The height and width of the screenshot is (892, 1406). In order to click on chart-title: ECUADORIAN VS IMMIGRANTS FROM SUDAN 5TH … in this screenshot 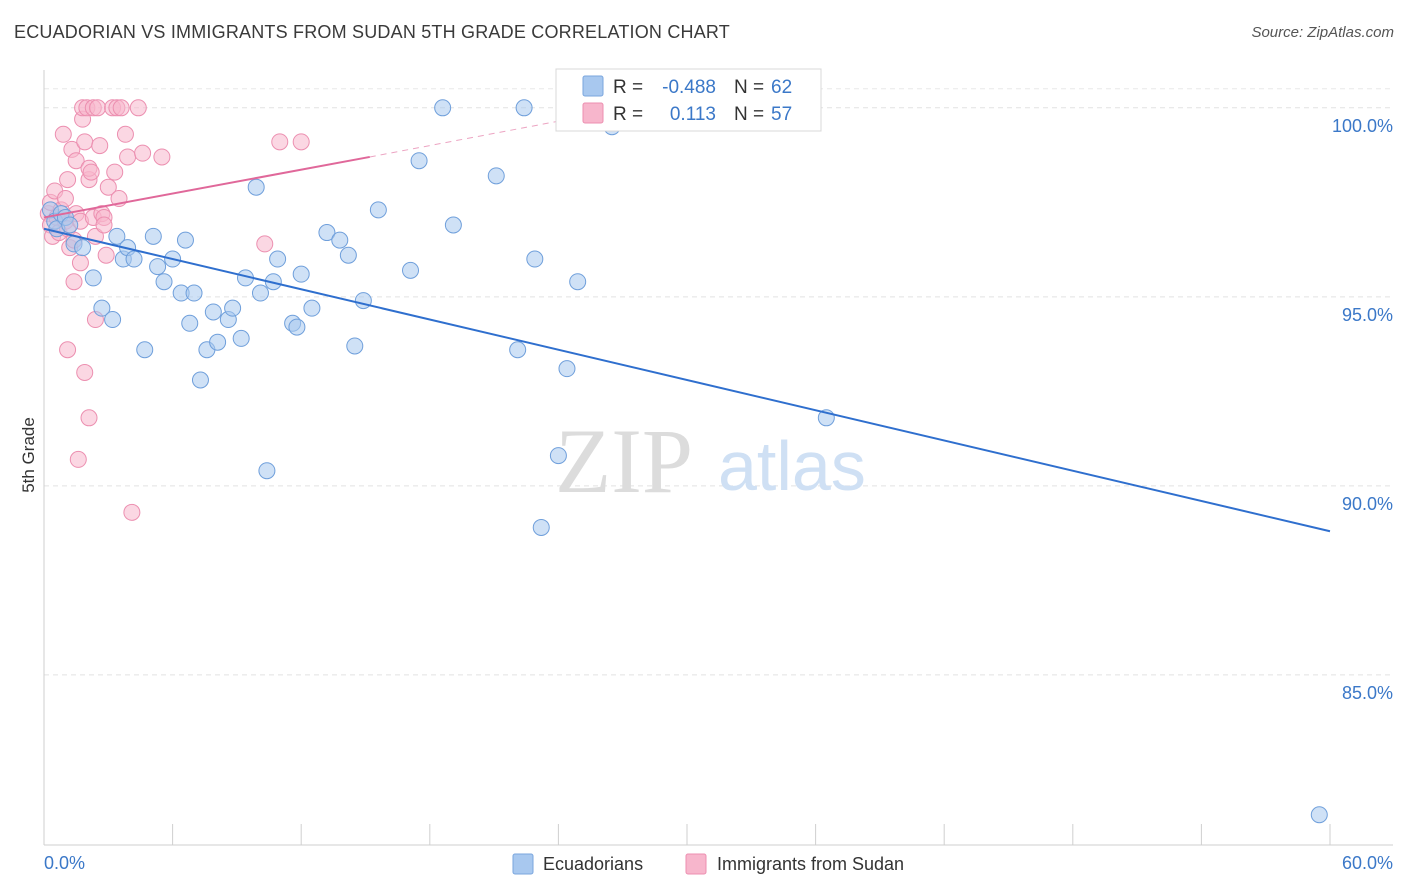, I will do `click(372, 32)`.